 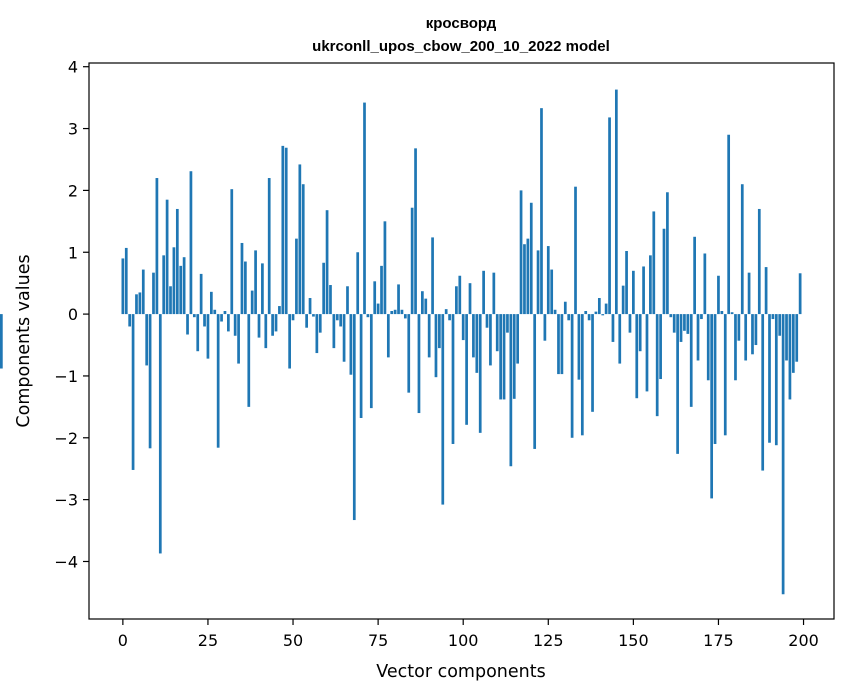 What do you see at coordinates (293, 640) in the screenshot?
I see `x-tick-label-50: 50` at bounding box center [293, 640].